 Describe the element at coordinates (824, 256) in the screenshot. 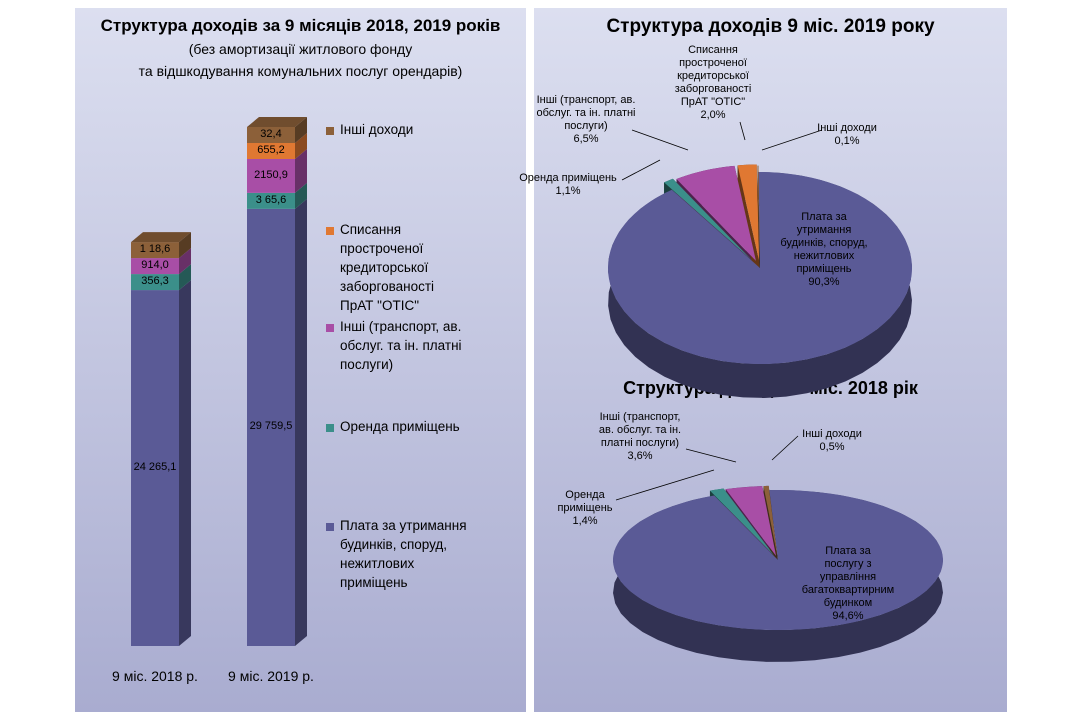

I see `pie-2019-label-0-3: нежитлових` at that location.